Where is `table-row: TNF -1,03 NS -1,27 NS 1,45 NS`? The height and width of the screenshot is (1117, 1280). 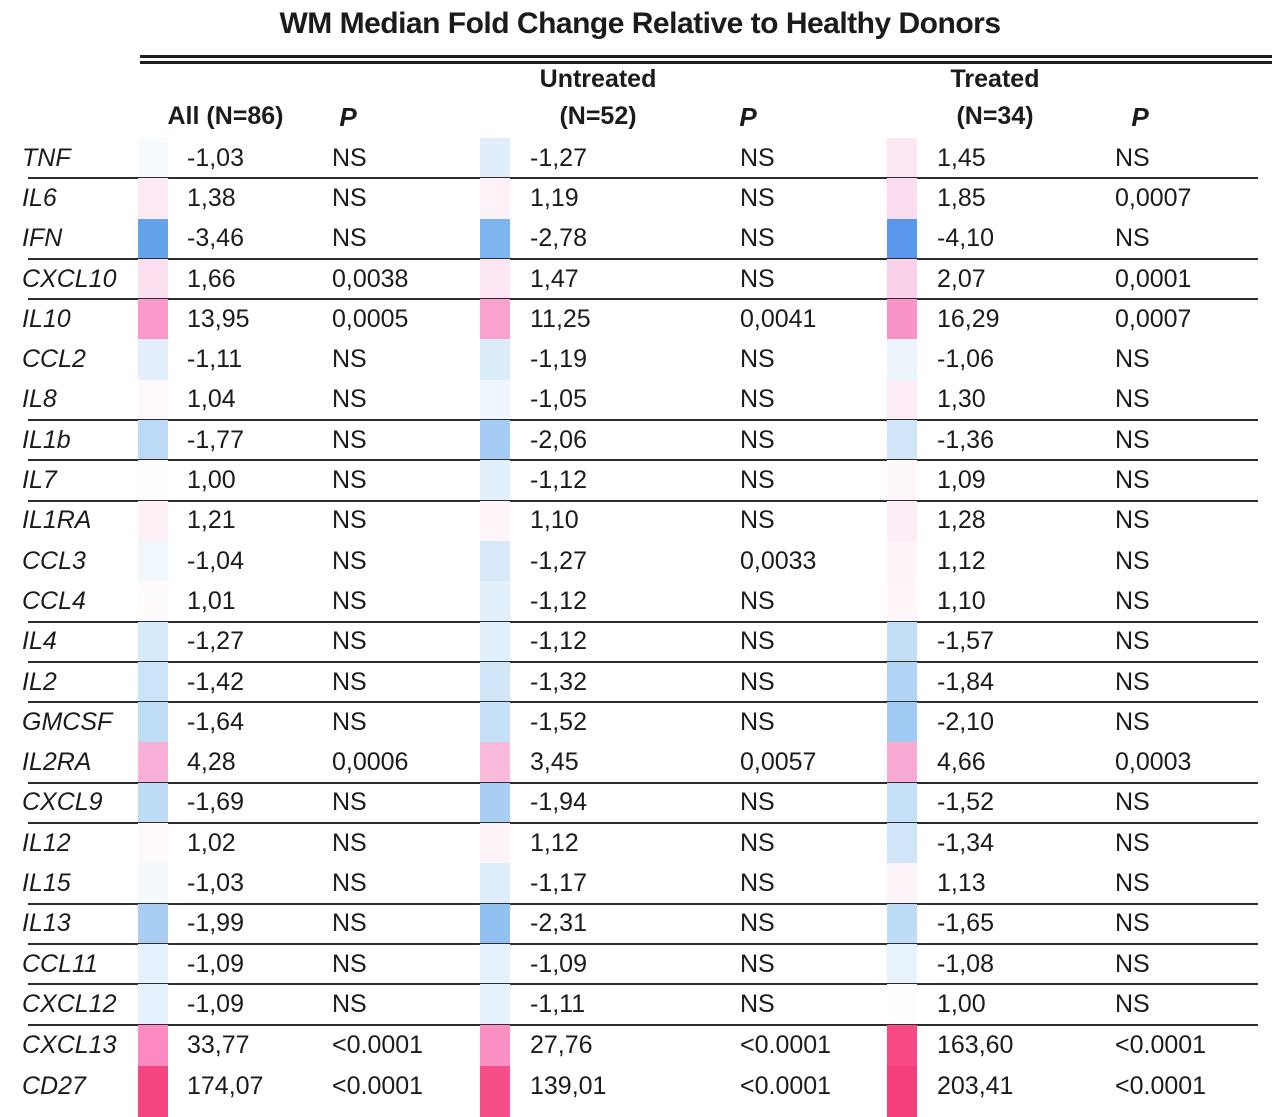
table-row: TNF -1,03 NS -1,27 NS 1,45 NS is located at coordinates (640, 159).